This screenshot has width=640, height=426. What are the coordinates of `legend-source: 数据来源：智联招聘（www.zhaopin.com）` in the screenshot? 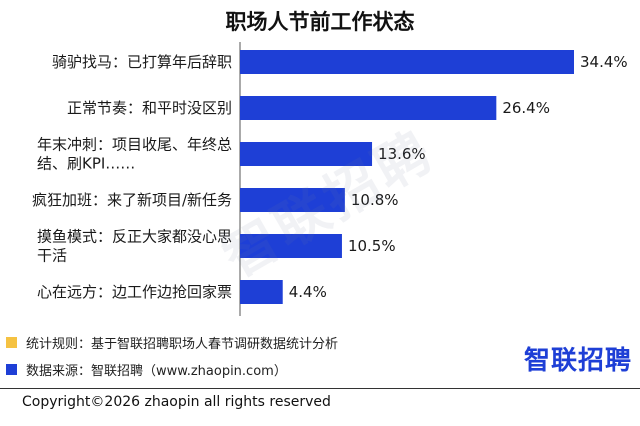 It's located at (146, 369).